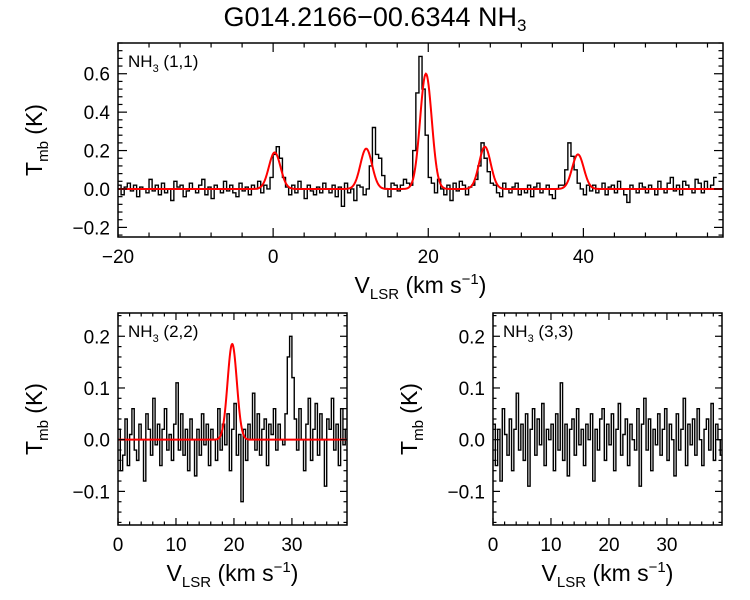 The height and width of the screenshot is (600, 750). I want to click on figure-title-text: G014.2166−00.6344 NH, so click(370, 17).